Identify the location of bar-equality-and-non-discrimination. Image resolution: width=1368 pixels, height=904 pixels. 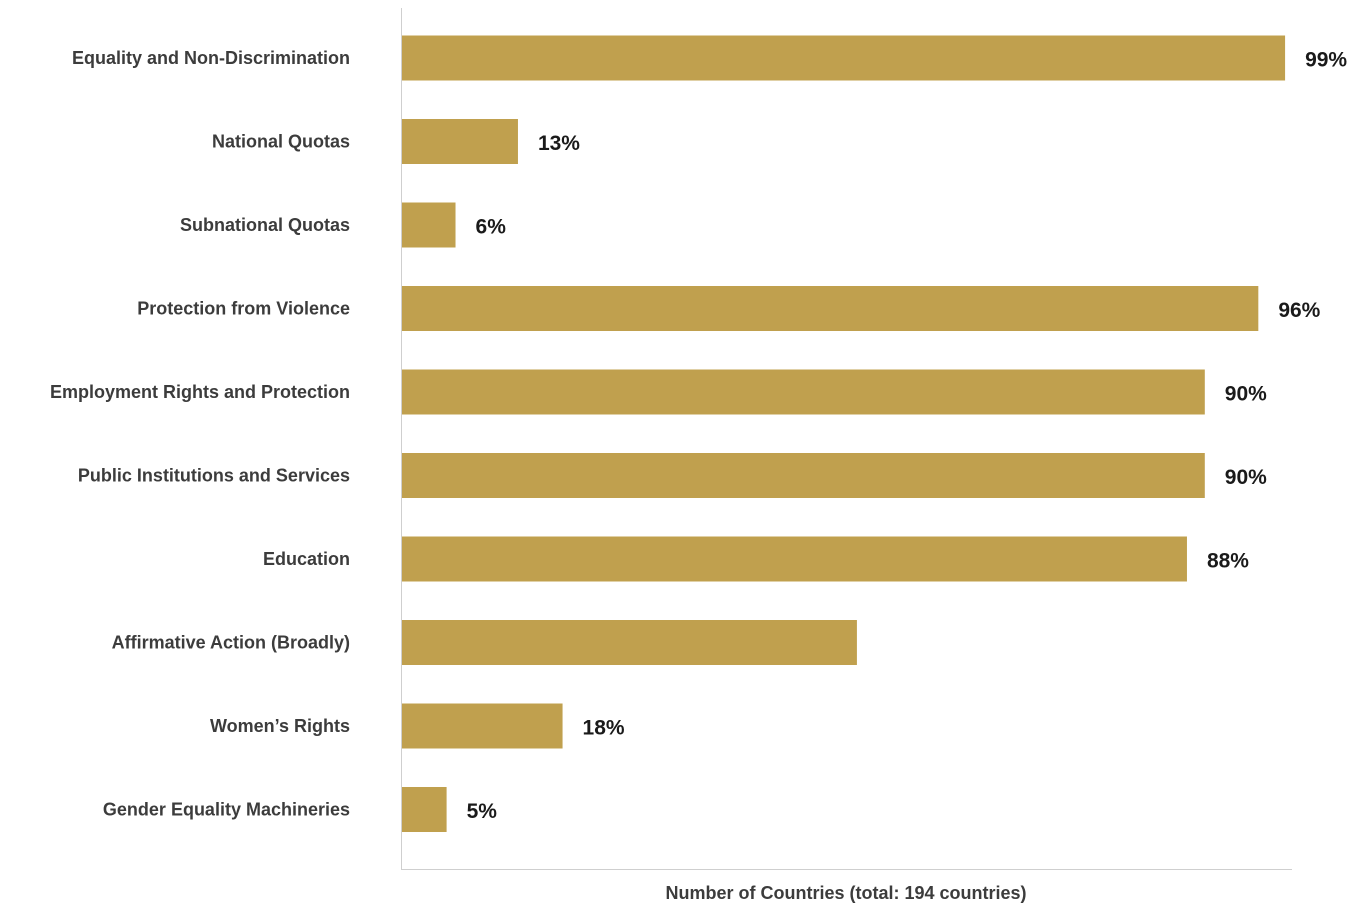
(844, 58).